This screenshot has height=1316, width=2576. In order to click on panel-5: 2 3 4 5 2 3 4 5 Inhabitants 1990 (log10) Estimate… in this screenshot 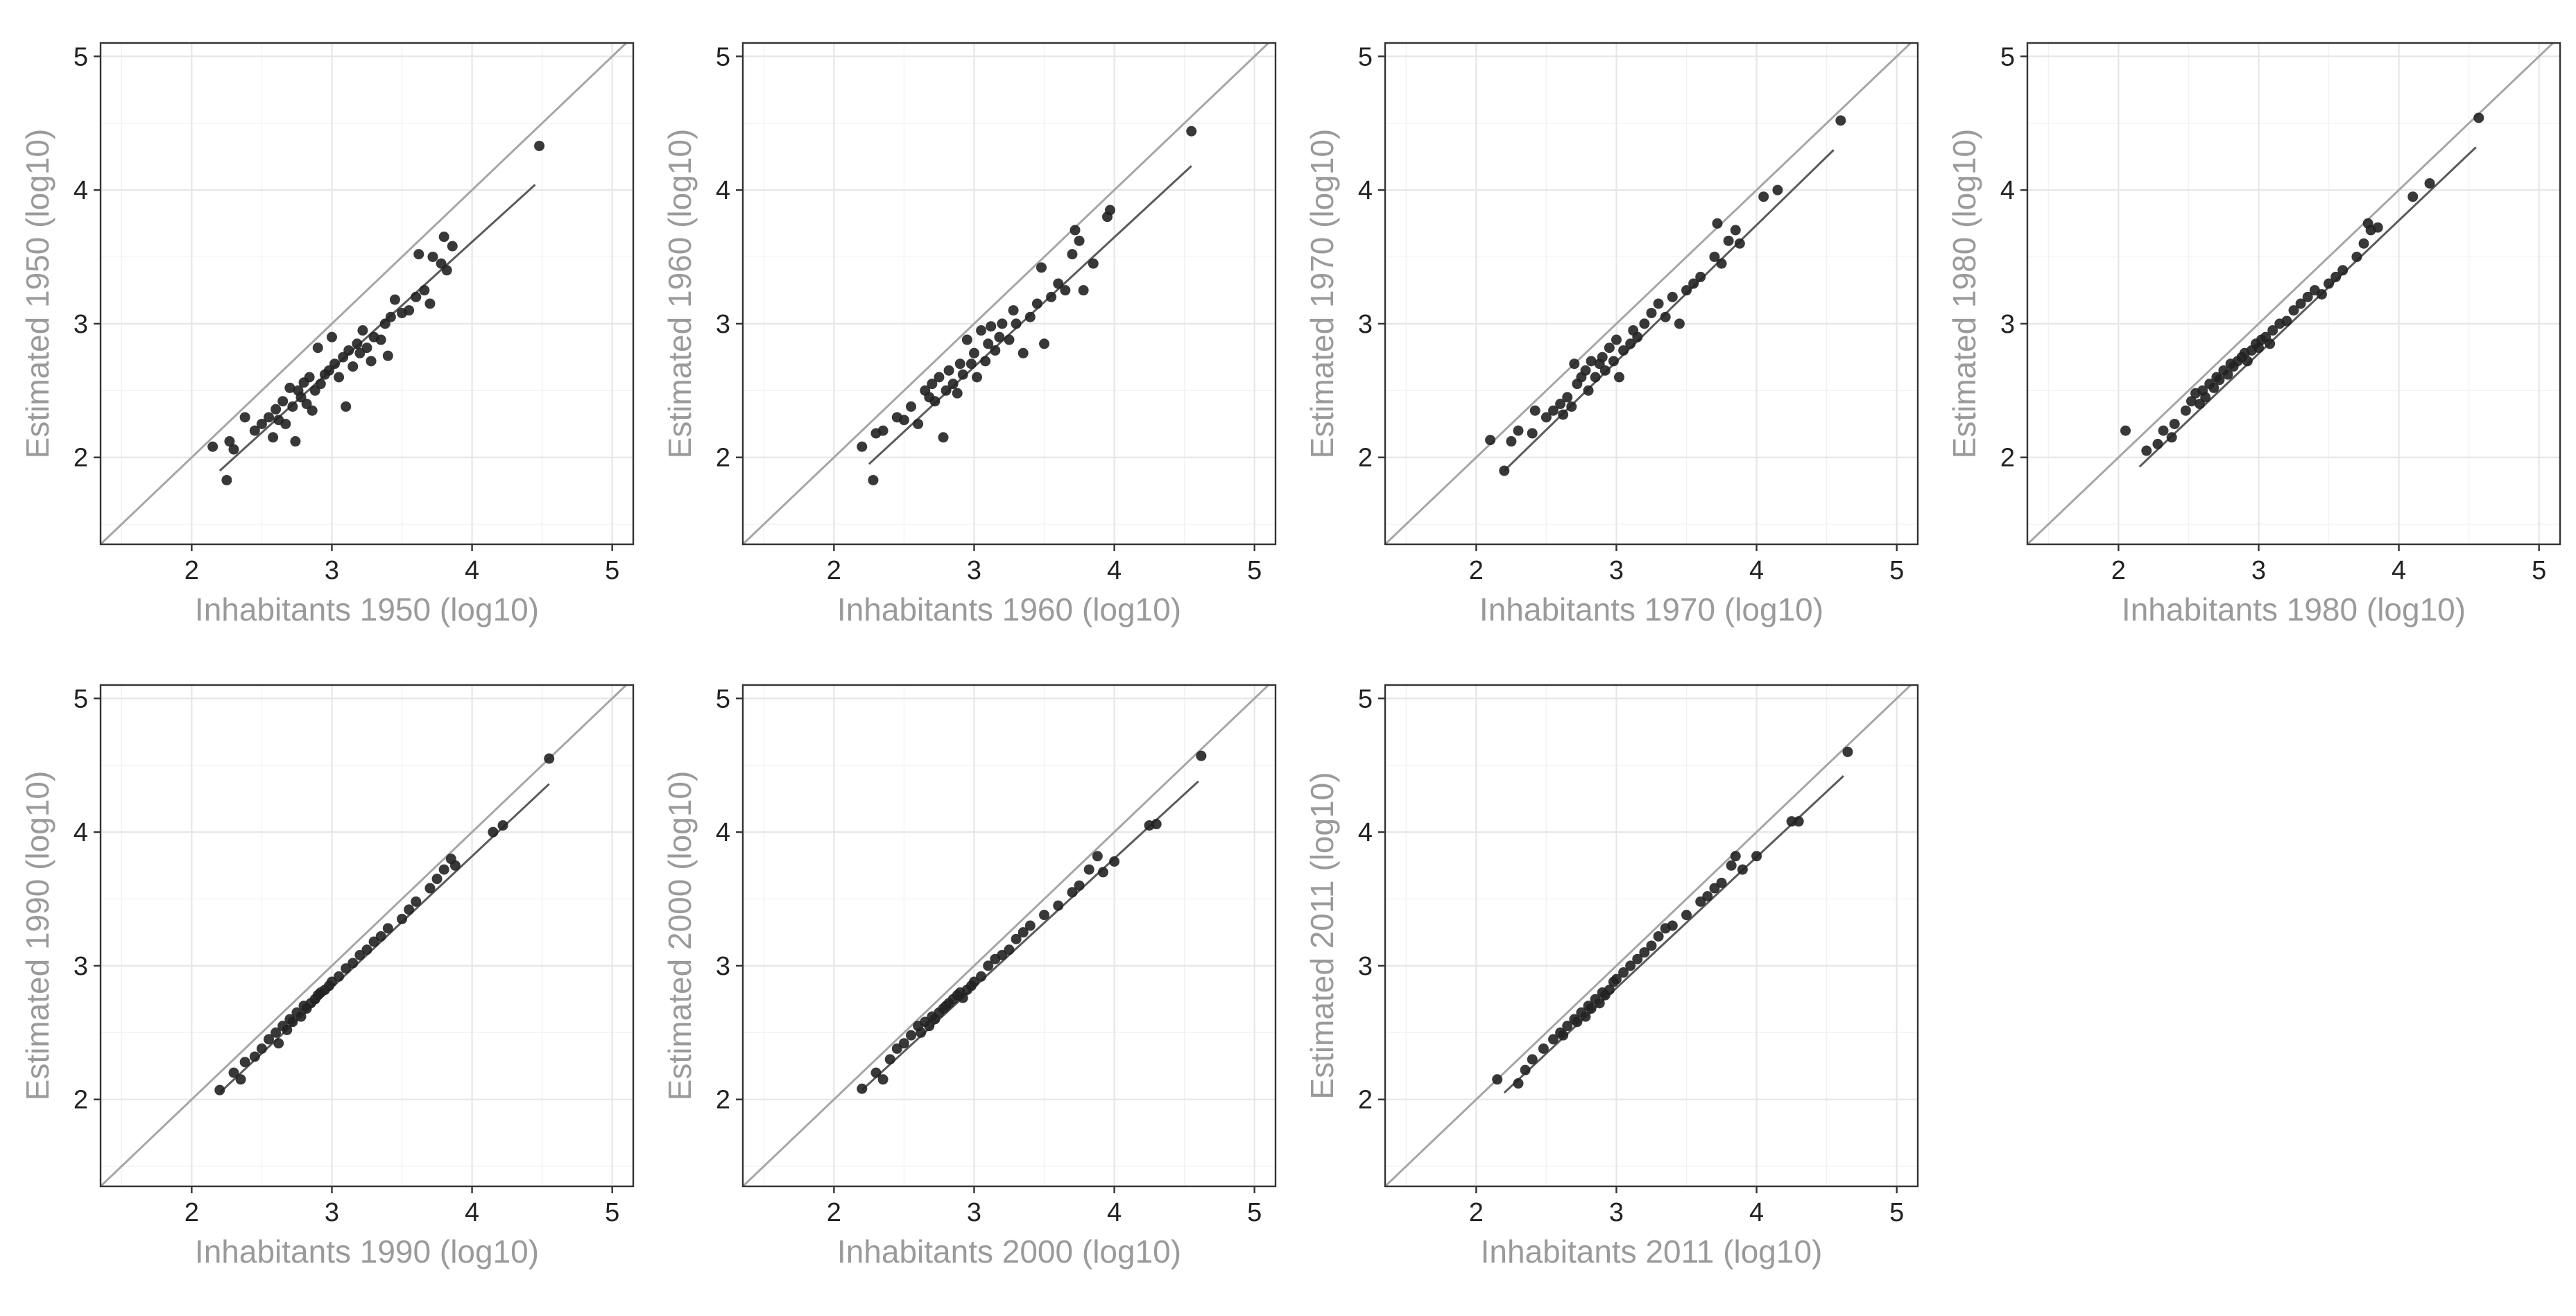, I will do `click(327, 977)`.